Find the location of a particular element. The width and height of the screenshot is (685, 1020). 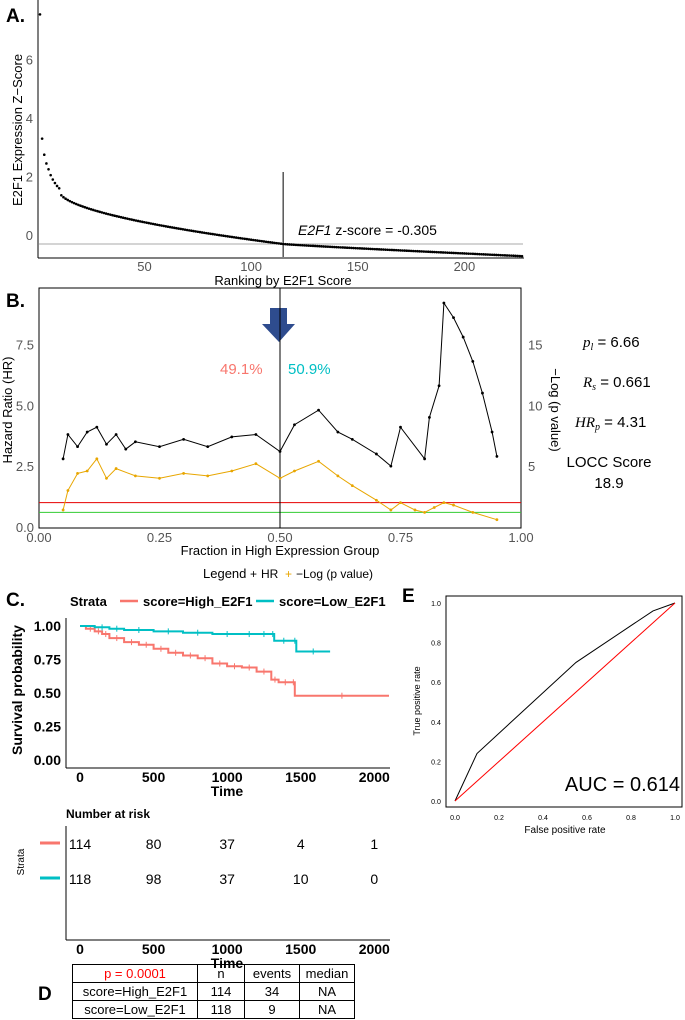

roc-curve is located at coordinates (565, 702).